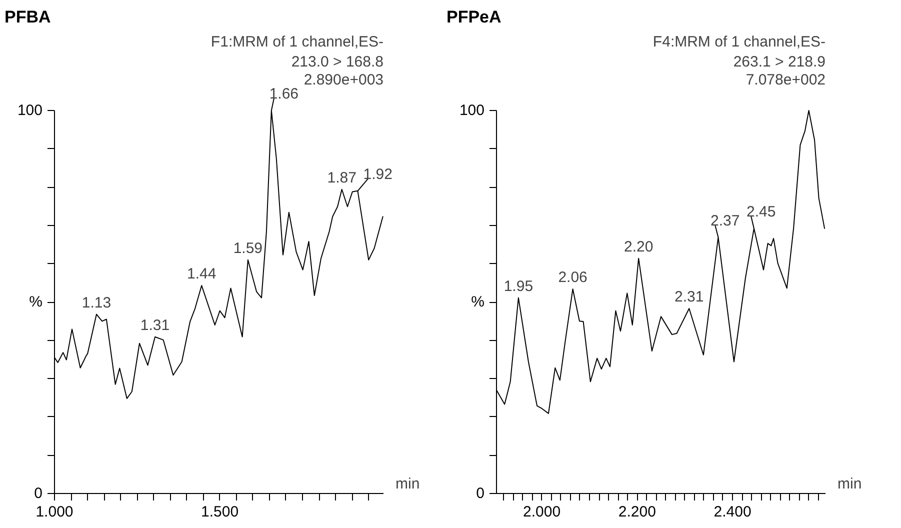 Image resolution: width=901 pixels, height=528 pixels. What do you see at coordinates (725, 221) in the screenshot?
I see `annotation: 2.37` at bounding box center [725, 221].